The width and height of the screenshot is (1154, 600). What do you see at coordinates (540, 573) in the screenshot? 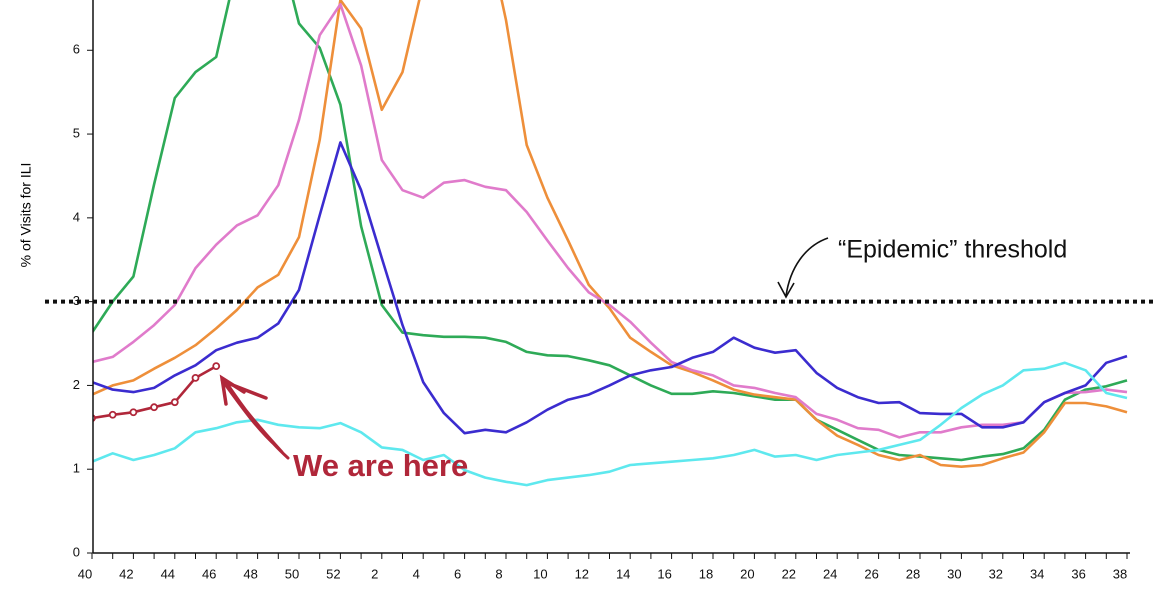
I see `x-tick-label: 10` at bounding box center [540, 573].